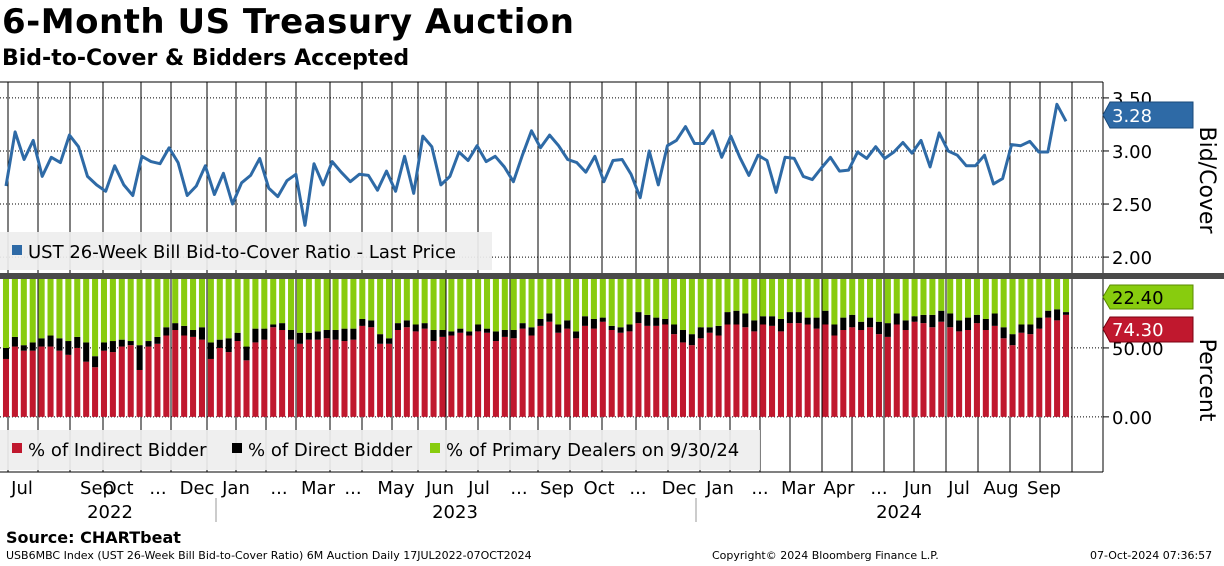  Describe the element at coordinates (17, 448) in the screenshot. I see `legend-swatch-indirect` at that location.